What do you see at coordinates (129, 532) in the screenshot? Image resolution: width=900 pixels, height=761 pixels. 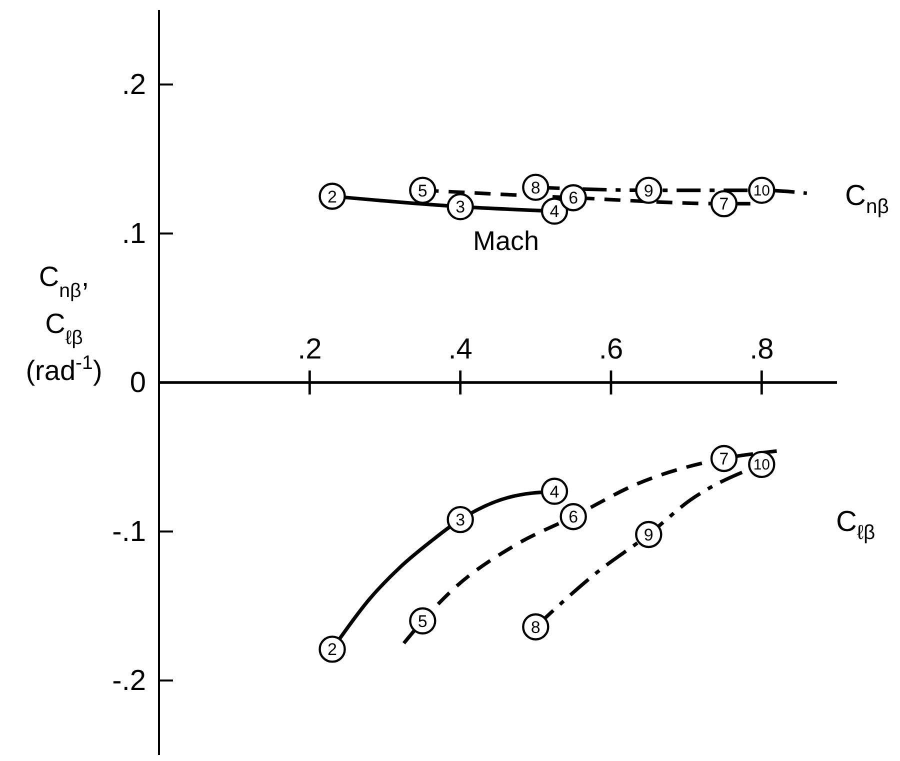 I see `y-tick-label: -.1` at bounding box center [129, 532].